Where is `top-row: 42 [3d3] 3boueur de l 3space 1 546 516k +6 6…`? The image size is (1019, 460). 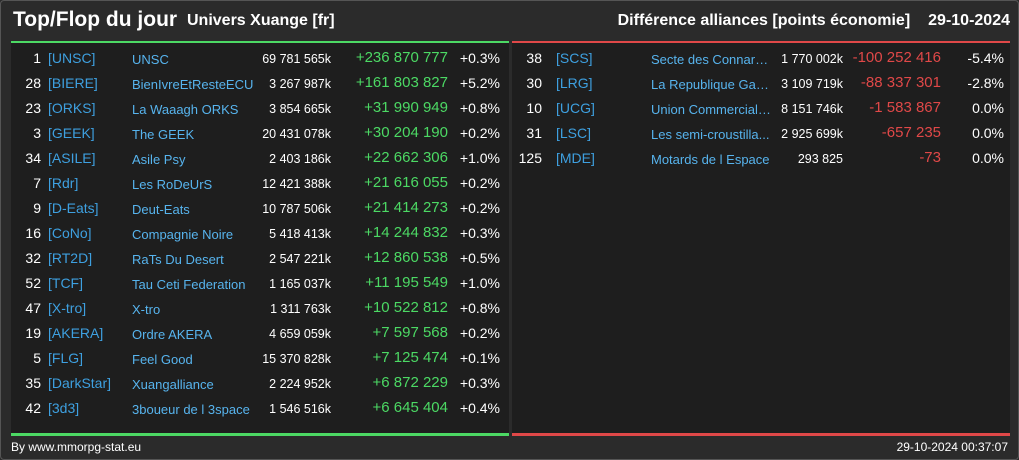
top-row: 42 [3d3] 3boueur de l 3space 1 546 516k +6 6… is located at coordinates (260, 410).